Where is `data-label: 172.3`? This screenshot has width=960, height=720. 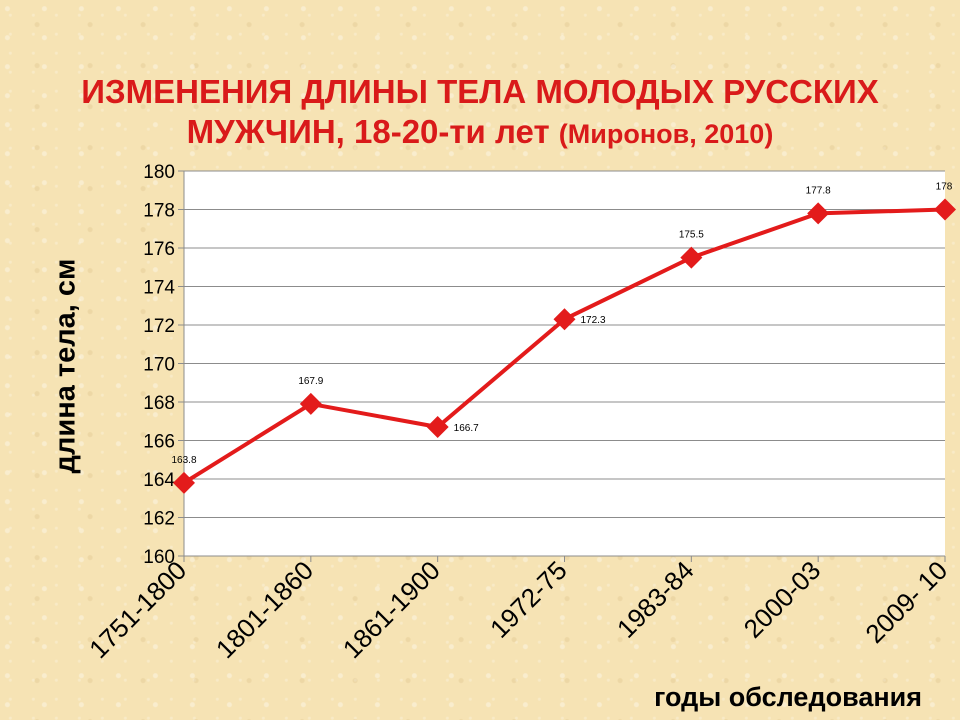
data-label: 172.3 is located at coordinates (593, 320).